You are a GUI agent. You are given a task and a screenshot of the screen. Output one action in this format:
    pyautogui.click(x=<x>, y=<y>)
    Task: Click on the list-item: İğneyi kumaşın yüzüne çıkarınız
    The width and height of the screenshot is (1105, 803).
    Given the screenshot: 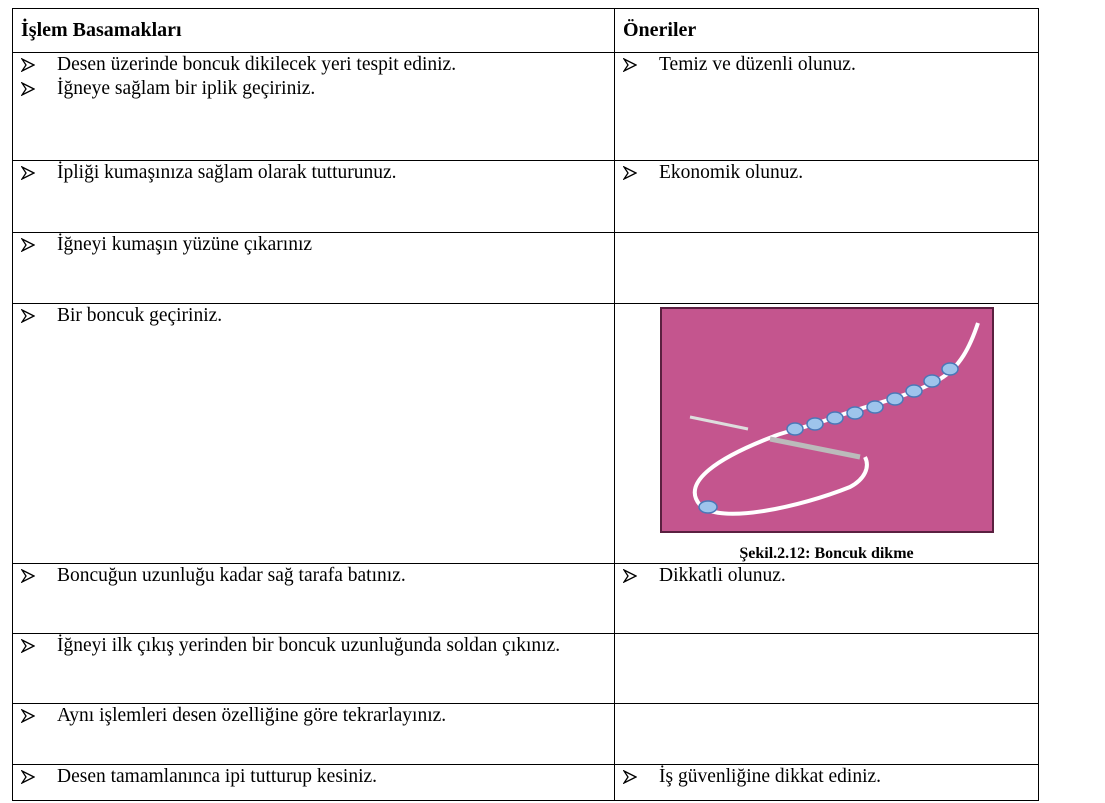 What is the action you would take?
    pyautogui.click(x=313, y=245)
    